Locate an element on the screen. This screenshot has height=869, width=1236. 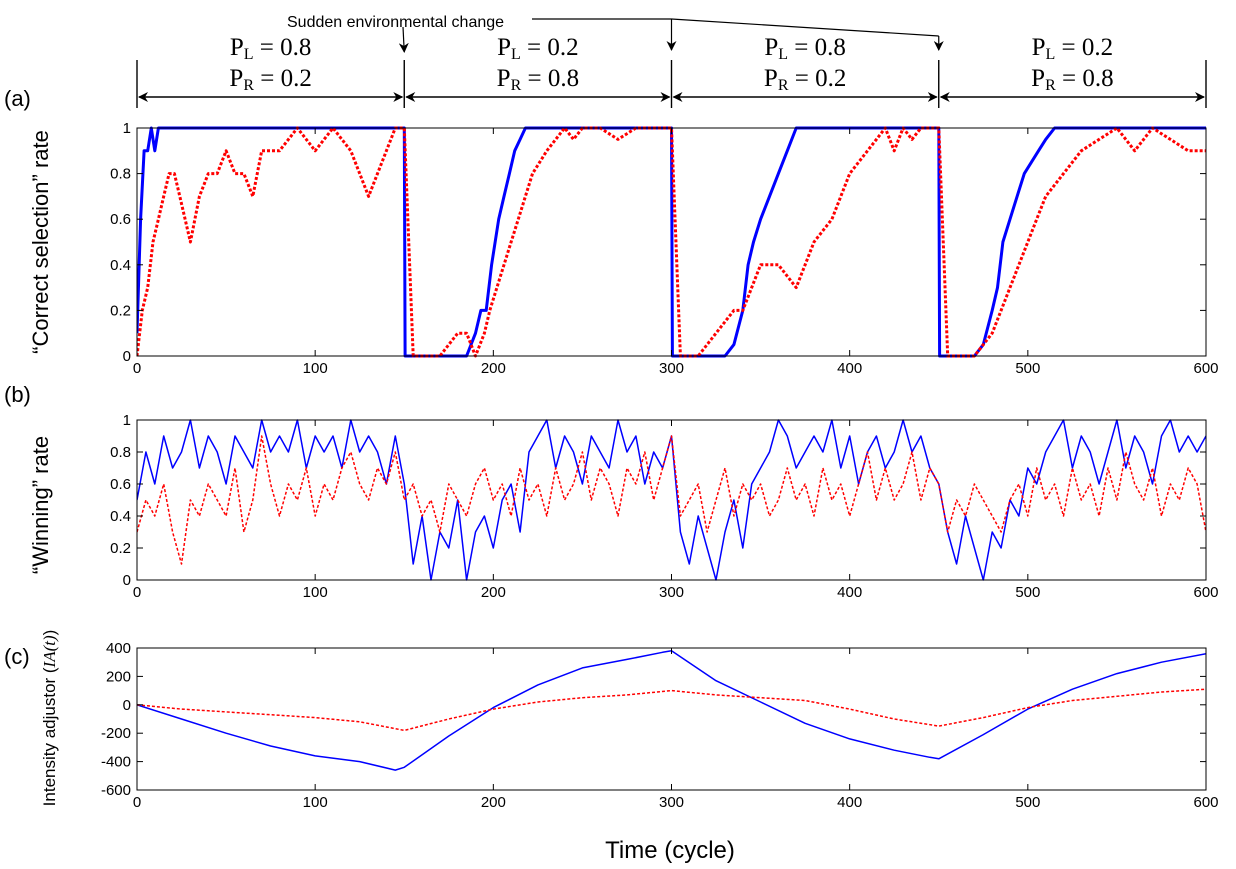
annotation-arrows is located at coordinates (671, 35).